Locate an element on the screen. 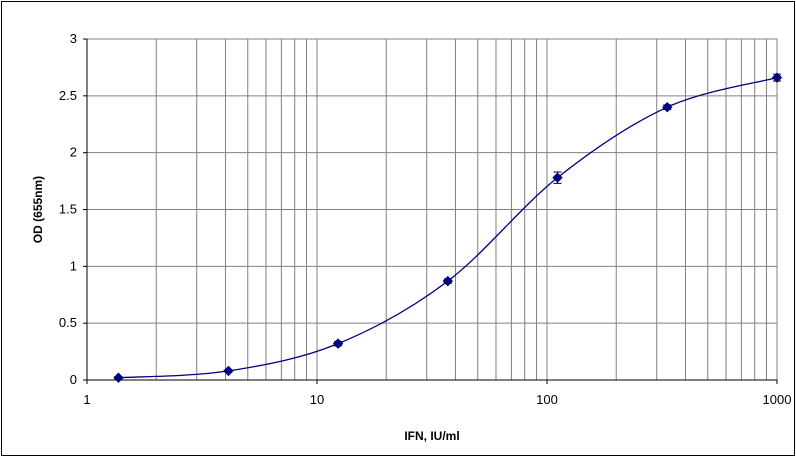 Image resolution: width=796 pixels, height=457 pixels. y-tick-label: 0.5 is located at coordinates (68, 322).